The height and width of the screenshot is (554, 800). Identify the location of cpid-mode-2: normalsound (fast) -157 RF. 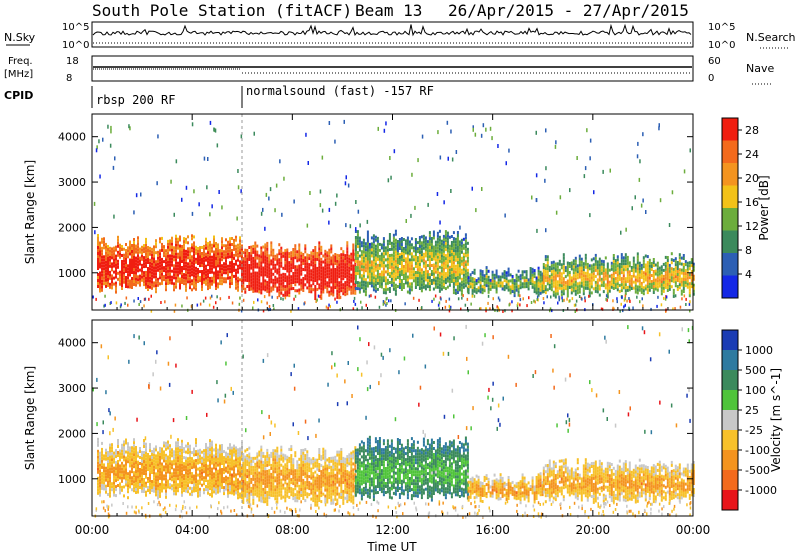
(340, 91).